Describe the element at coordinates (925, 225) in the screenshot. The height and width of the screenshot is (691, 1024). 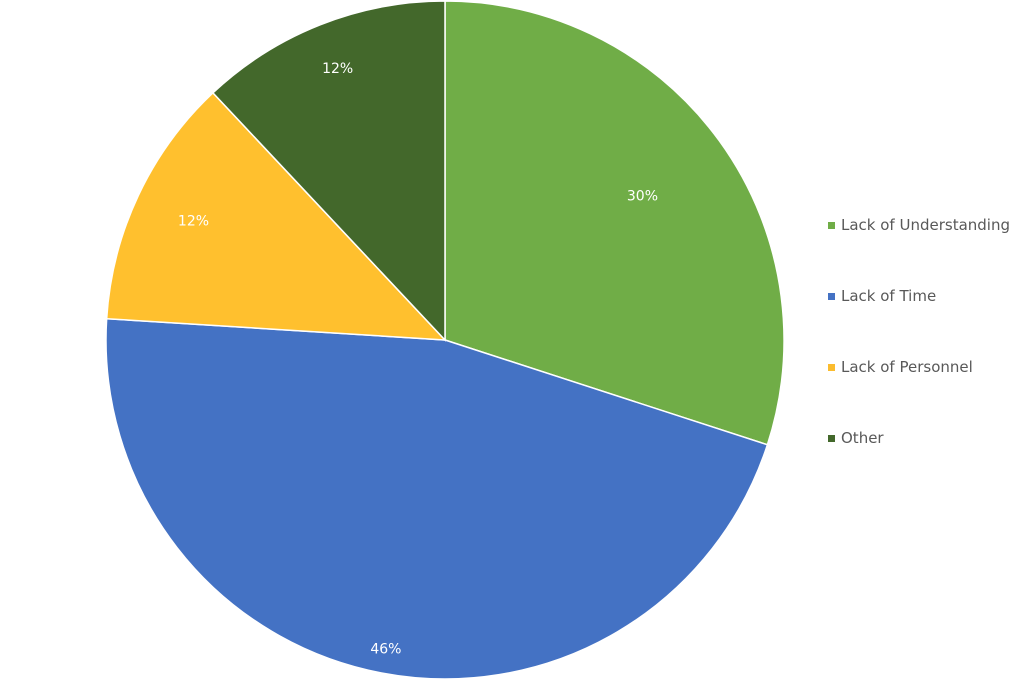
I see `legend-label: Lack of Understanding` at that location.